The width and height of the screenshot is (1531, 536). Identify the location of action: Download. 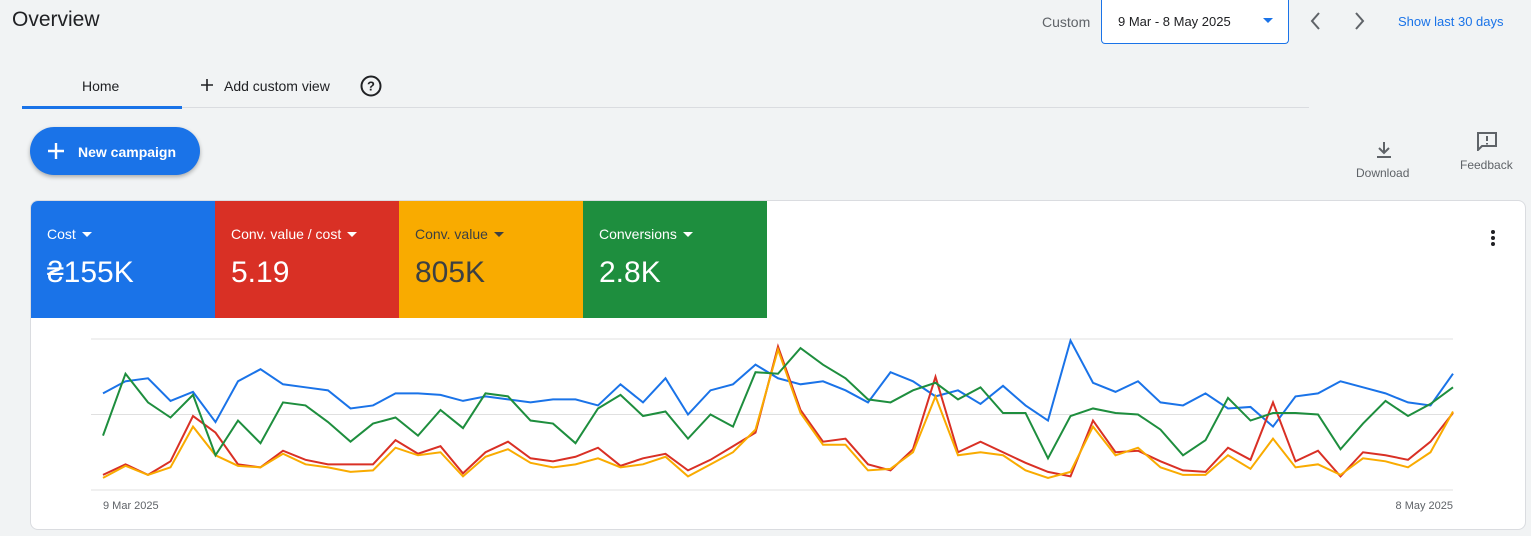
(1383, 173).